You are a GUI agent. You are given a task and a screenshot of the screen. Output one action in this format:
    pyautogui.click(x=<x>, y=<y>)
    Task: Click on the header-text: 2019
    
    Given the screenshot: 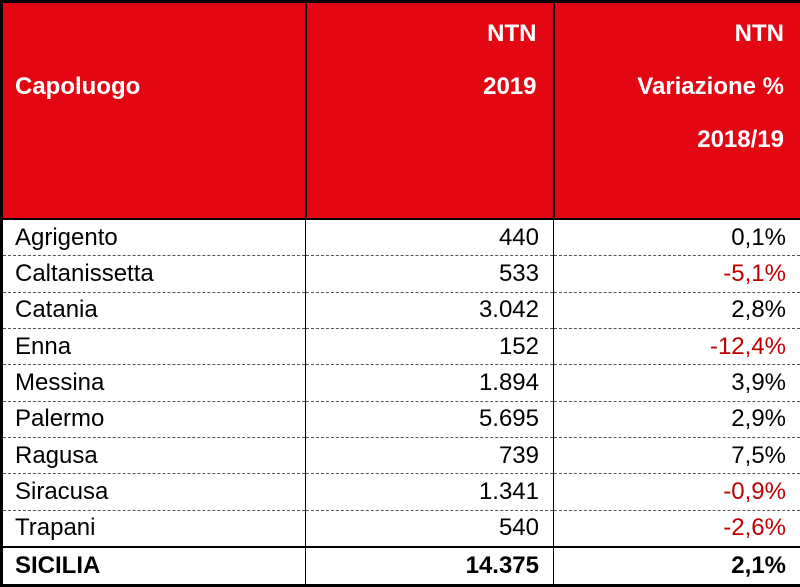 What is the action you would take?
    pyautogui.click(x=510, y=86)
    